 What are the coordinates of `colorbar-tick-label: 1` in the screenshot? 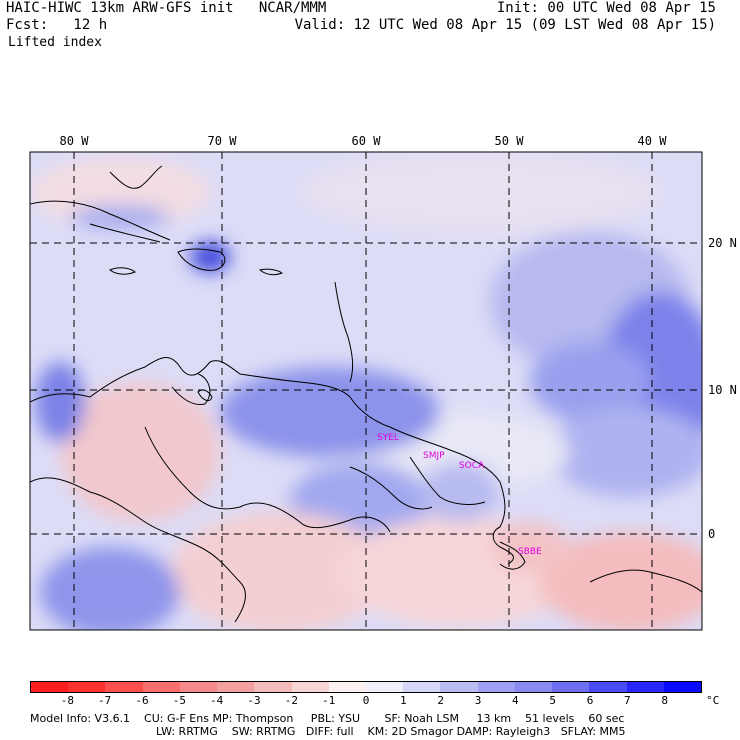 It's located at (403, 700).